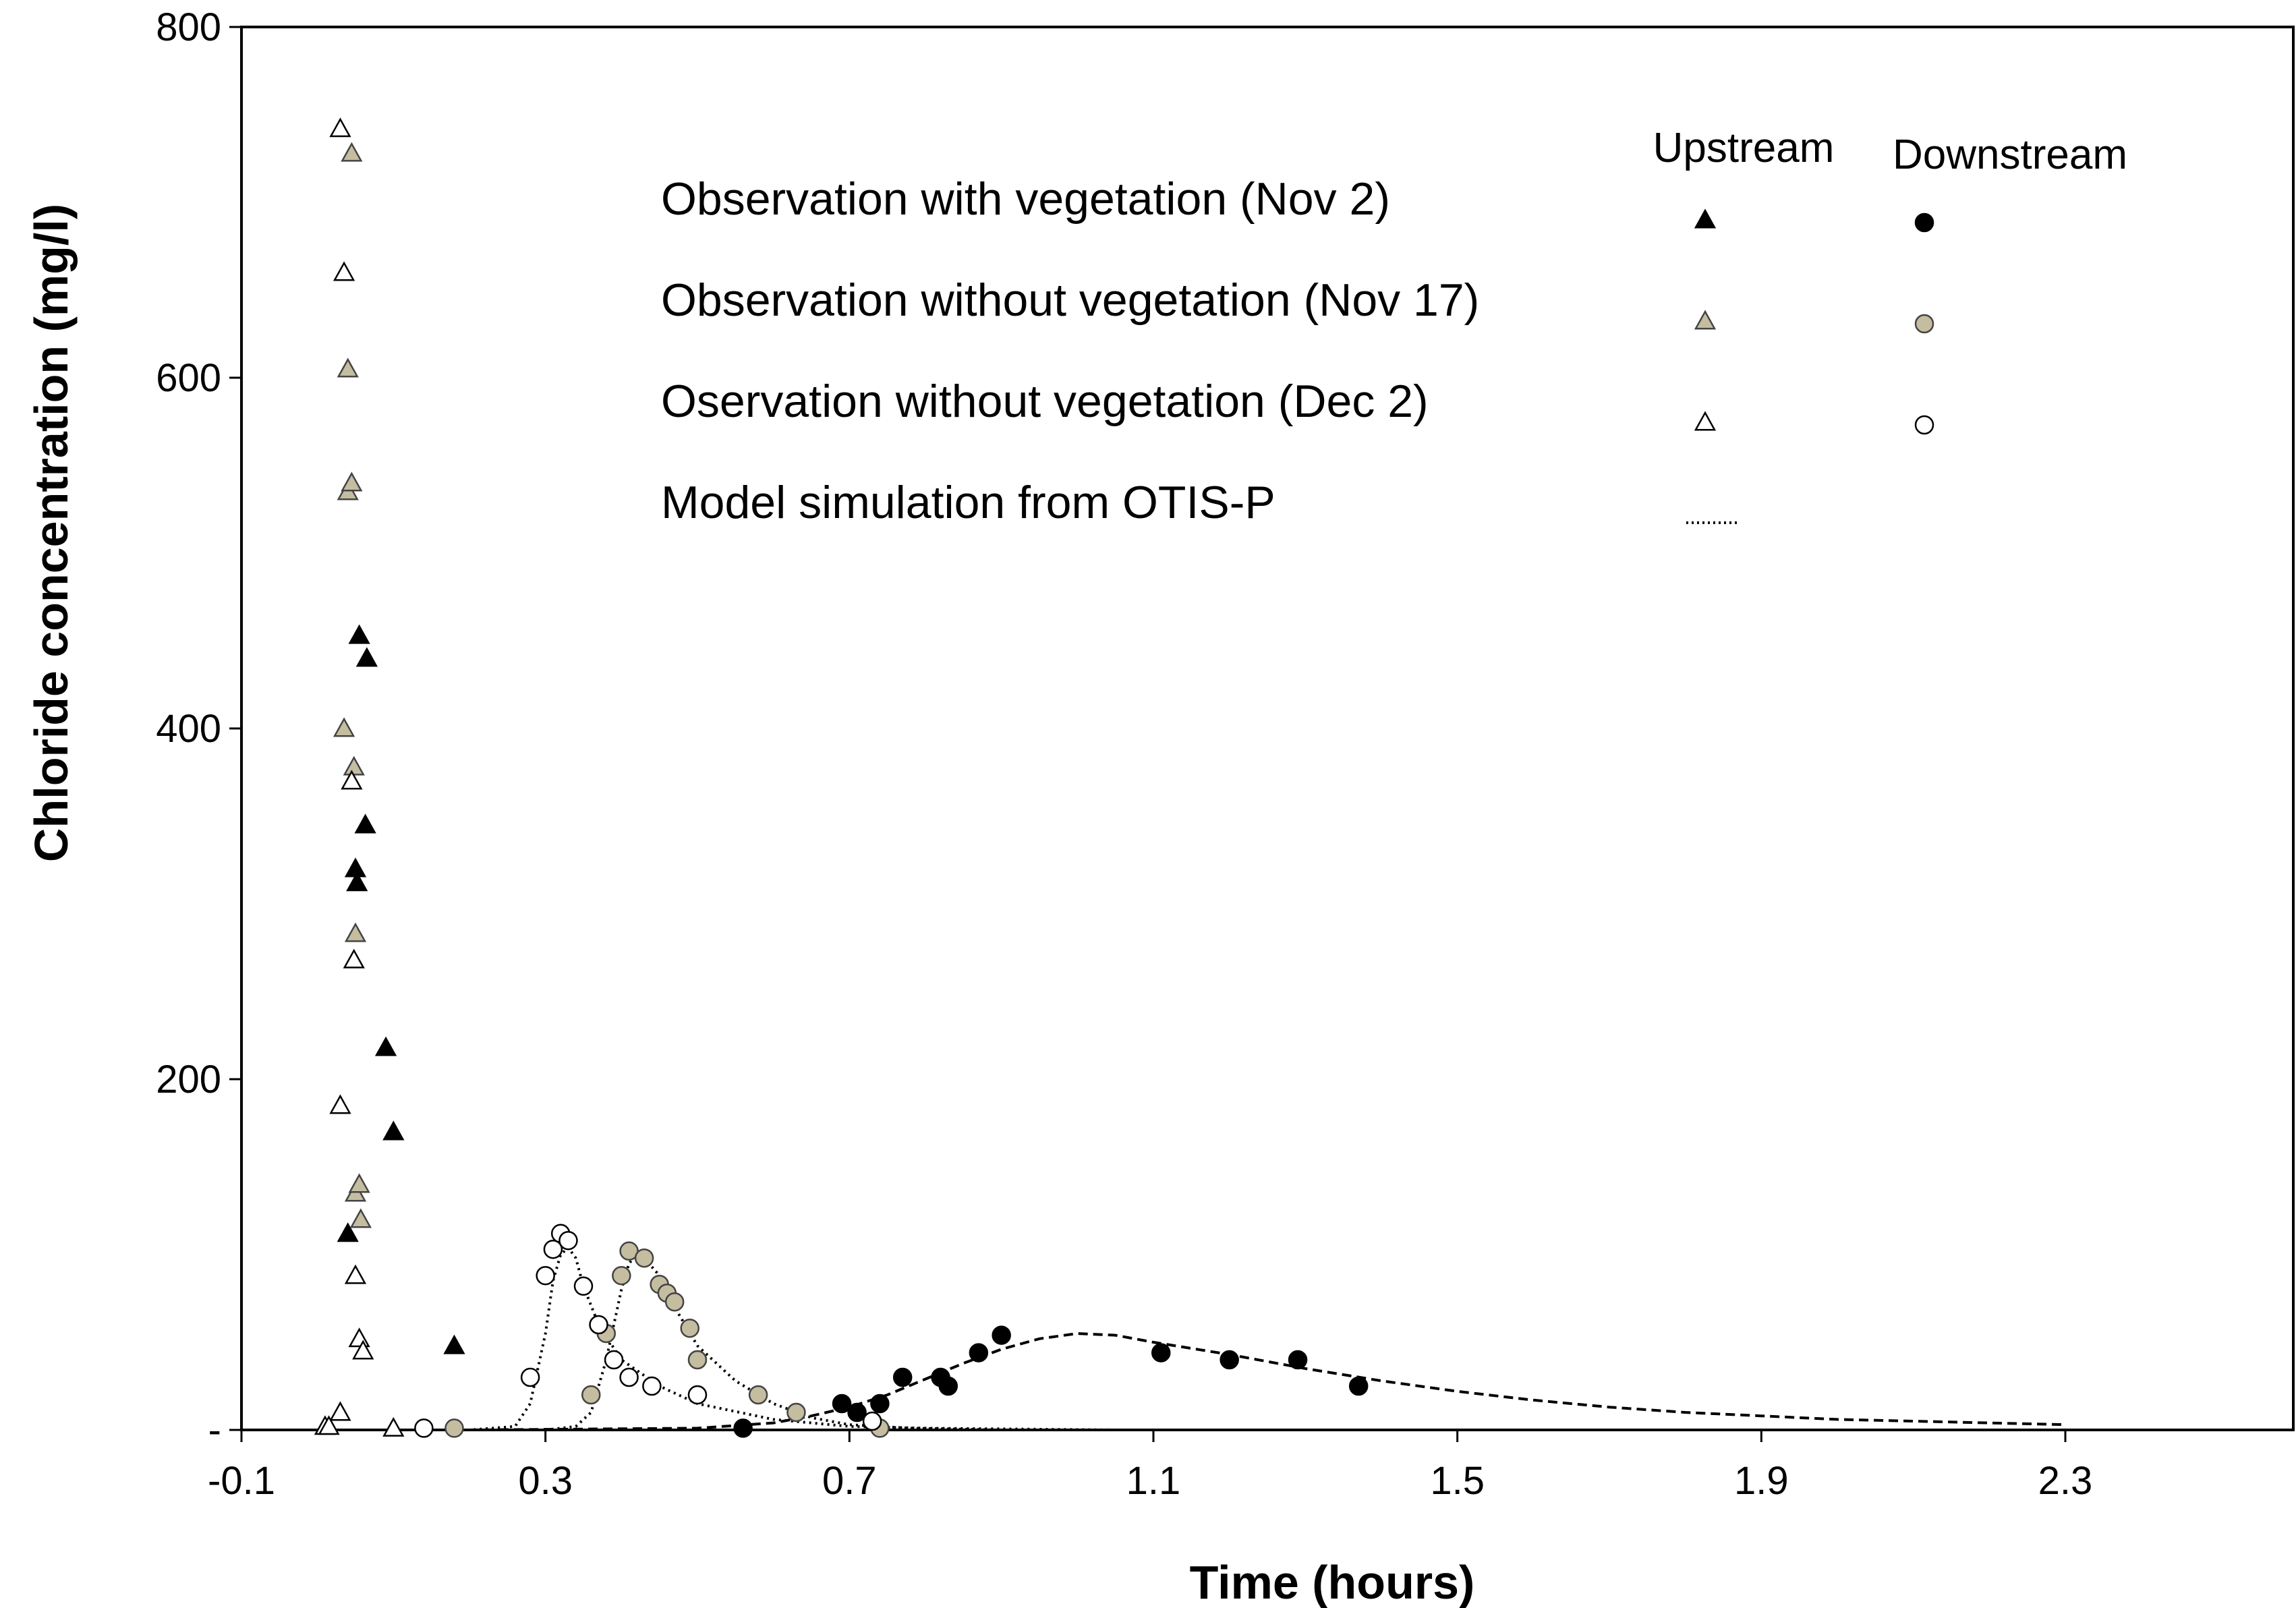 The height and width of the screenshot is (1608, 2296). What do you see at coordinates (1153, 1481) in the screenshot?
I see `x-tick-label: 1.1` at bounding box center [1153, 1481].